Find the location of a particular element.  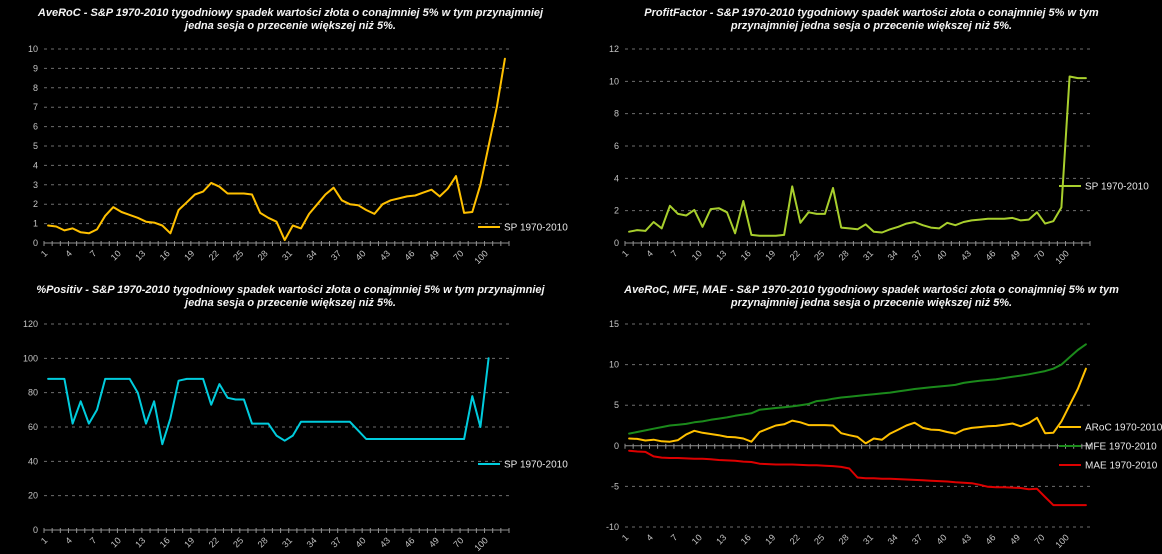

svg-text: 20 is located at coordinates (33, 496).